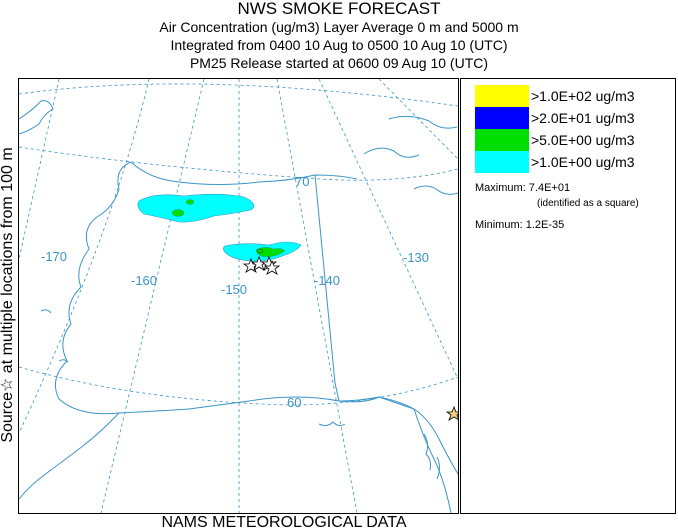 The height and width of the screenshot is (532, 678). What do you see at coordinates (416, 257) in the screenshot?
I see `lon-130-label: -130` at bounding box center [416, 257].